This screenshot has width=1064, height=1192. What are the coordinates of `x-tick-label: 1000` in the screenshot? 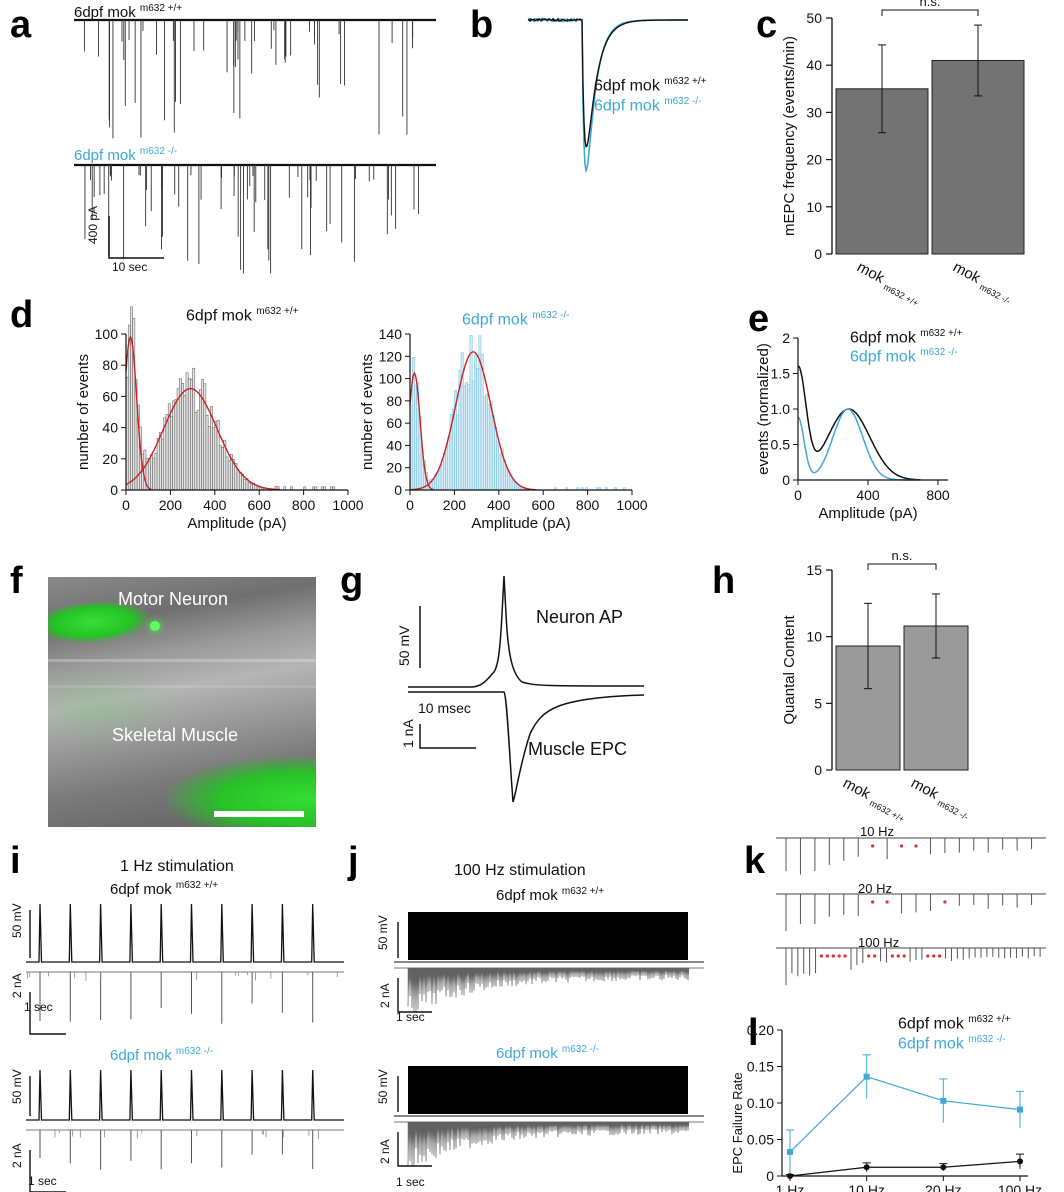 It's located at (631, 505).